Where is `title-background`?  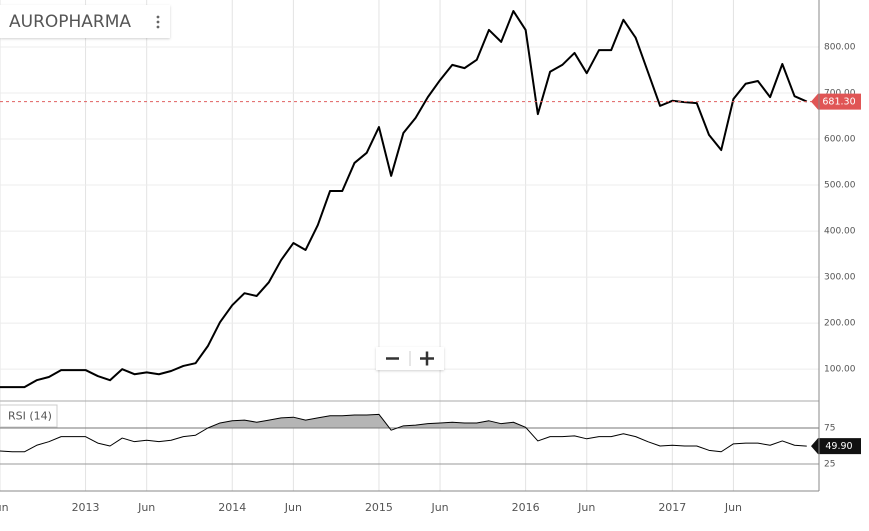 title-background is located at coordinates (85, 21).